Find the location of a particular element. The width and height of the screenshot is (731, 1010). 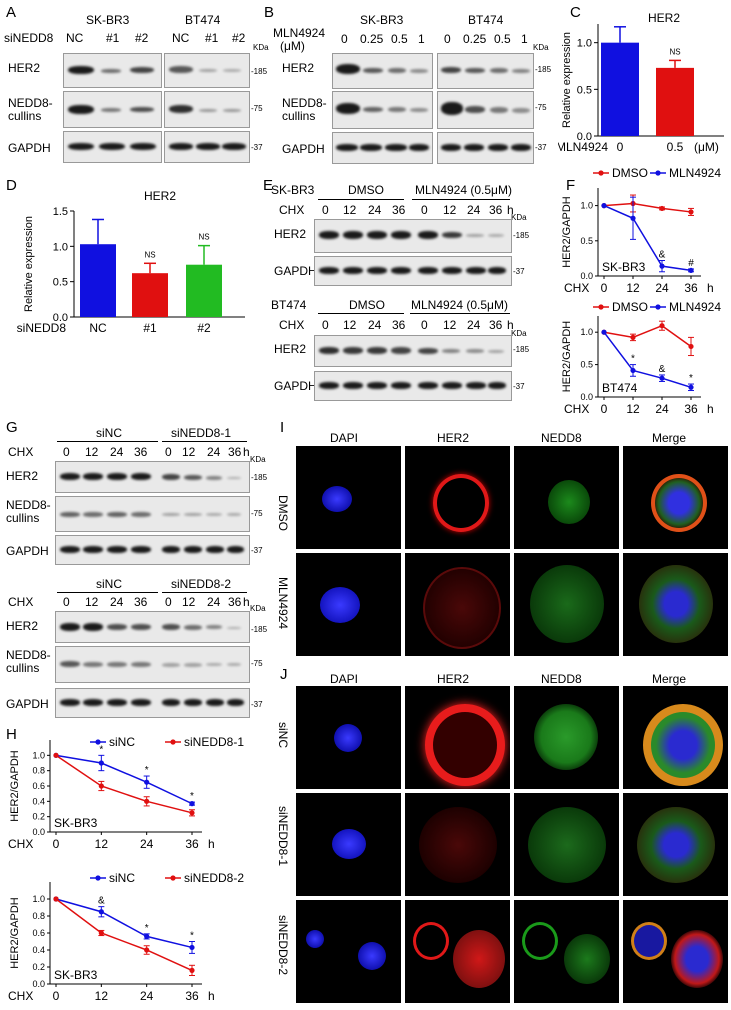

cell-line-label: BT474 is located at coordinates (486, 20).